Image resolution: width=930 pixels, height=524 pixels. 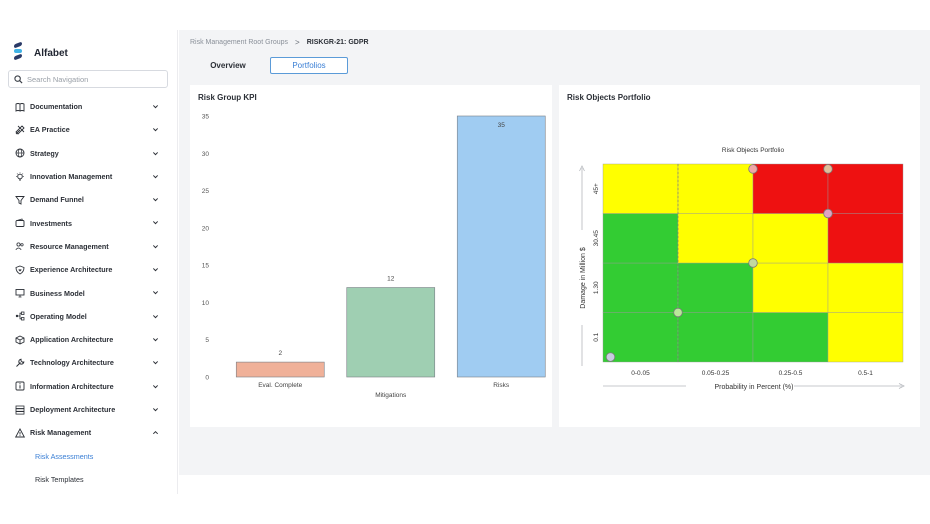 I want to click on presentation-icon, so click(x=20, y=293).